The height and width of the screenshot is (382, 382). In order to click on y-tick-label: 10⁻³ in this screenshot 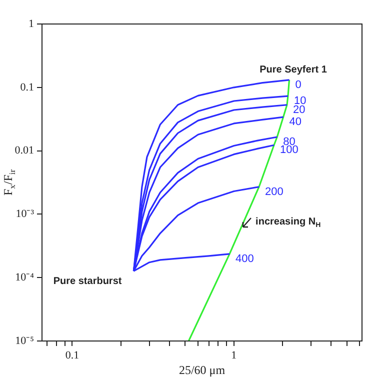, I will do `click(25, 214)`.